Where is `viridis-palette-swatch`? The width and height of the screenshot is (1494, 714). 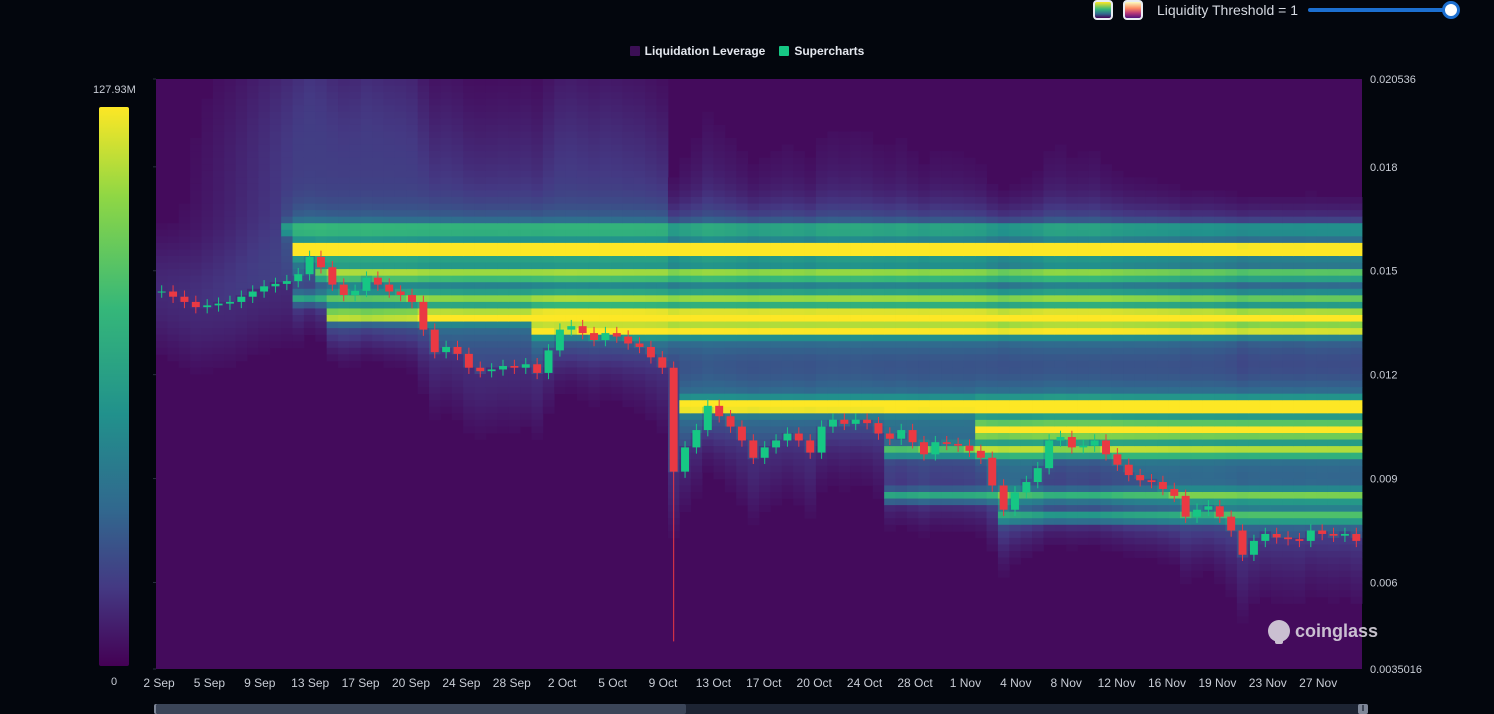 viridis-palette-swatch is located at coordinates (1103, 10).